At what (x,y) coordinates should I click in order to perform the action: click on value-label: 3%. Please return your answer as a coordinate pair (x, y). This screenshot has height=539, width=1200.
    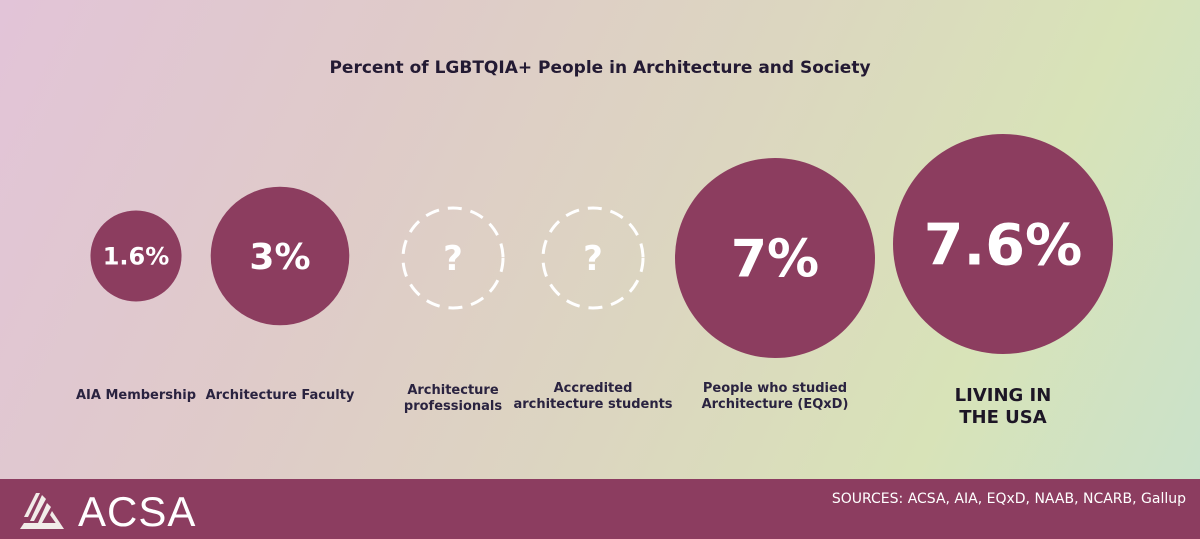
    Looking at the image, I should click on (279, 257).